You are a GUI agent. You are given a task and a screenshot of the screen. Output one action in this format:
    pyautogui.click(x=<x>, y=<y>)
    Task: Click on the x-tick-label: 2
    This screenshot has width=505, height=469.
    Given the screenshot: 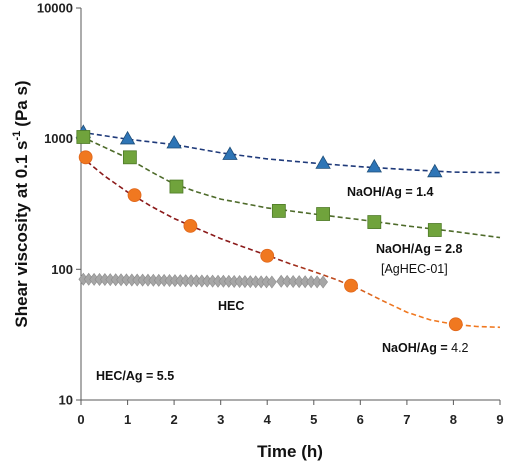 What is the action you would take?
    pyautogui.click(x=173, y=419)
    